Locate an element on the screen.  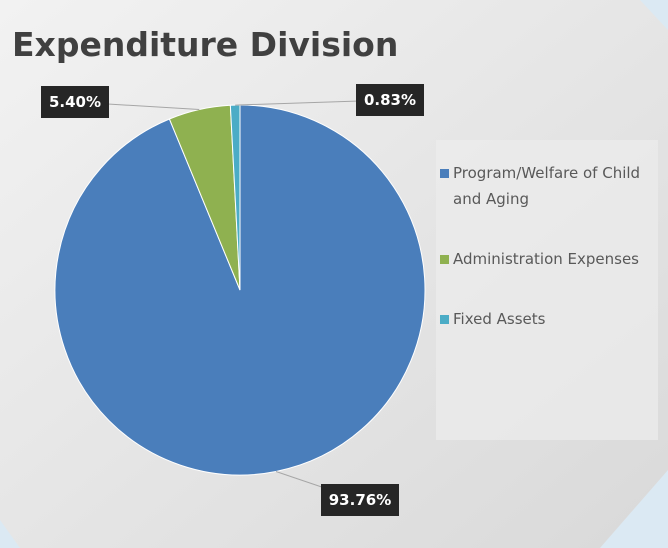
legend-item: Administration Expenses is located at coordinates (545, 259).